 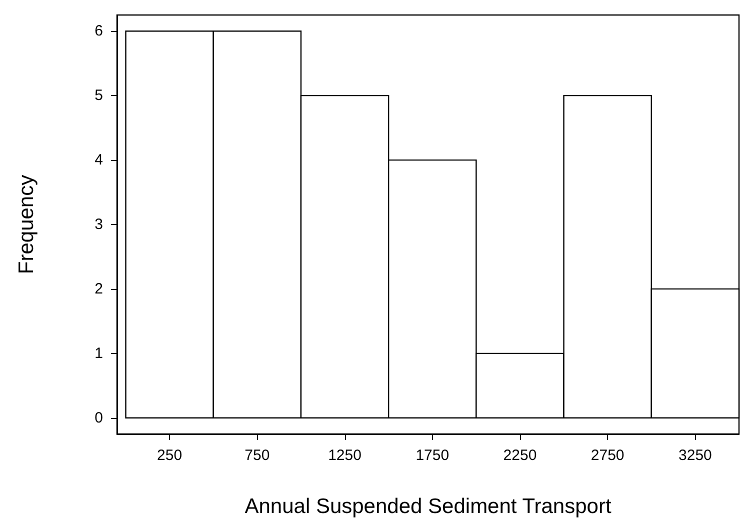 What do you see at coordinates (169, 455) in the screenshot?
I see `x-tick-label: 250` at bounding box center [169, 455].